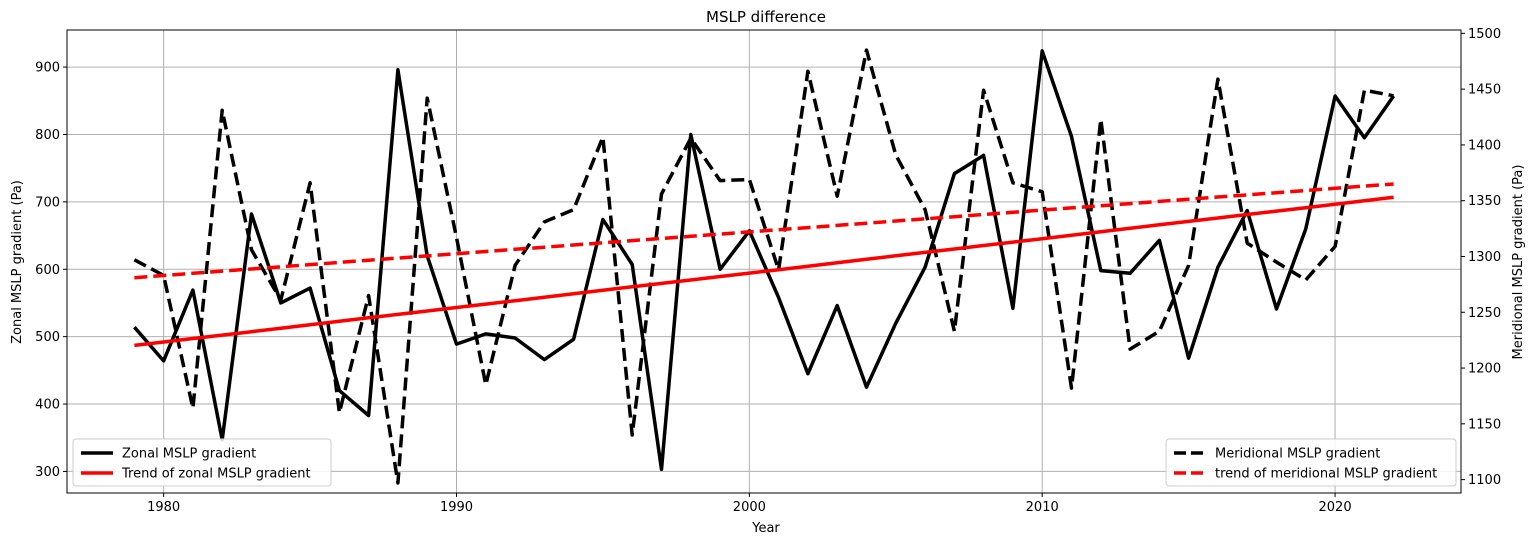 The width and height of the screenshot is (1535, 545). Describe the element at coordinates (47, 270) in the screenshot. I see `y-left-tick-label: 600` at that location.